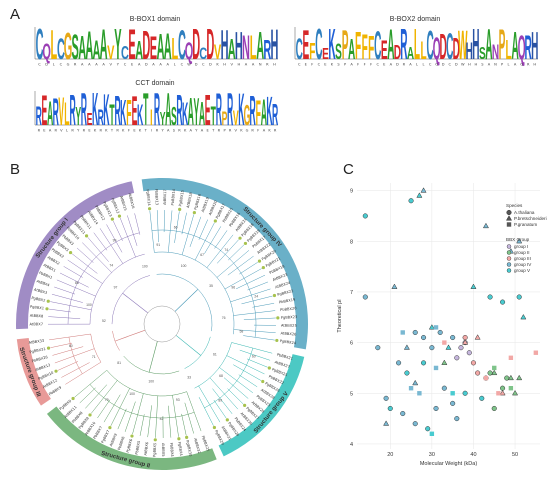  Describe the element at coordinates (58, 253) in the screenshot. I see `leaf-label: PbBBX2` at that location.